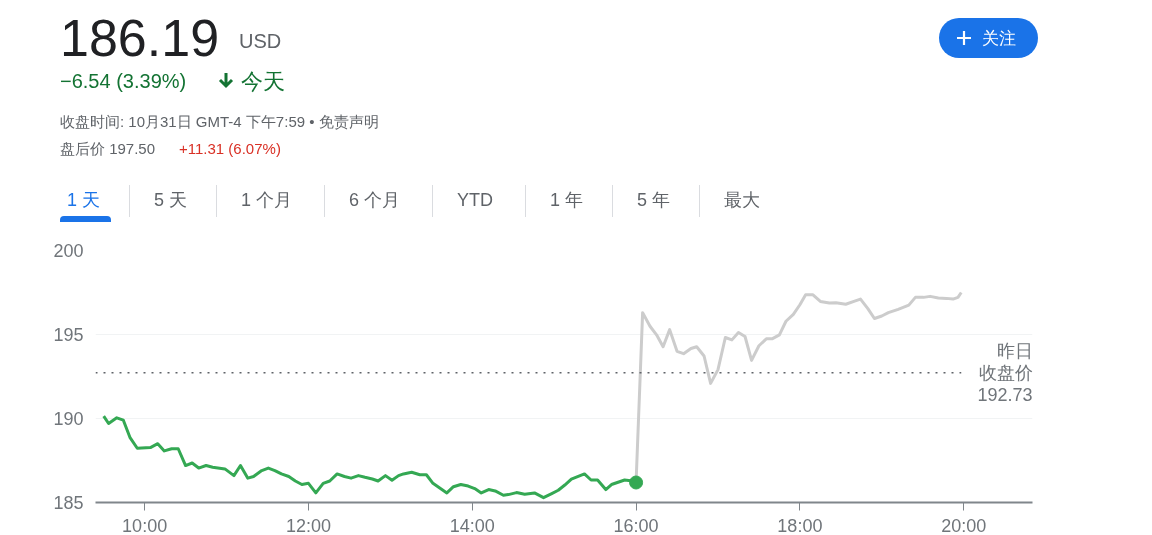  Describe the element at coordinates (219, 122) in the screenshot. I see `text: 收盘时间: 10月31日 GMT-4 下午7:59 • 免责声明` at that location.